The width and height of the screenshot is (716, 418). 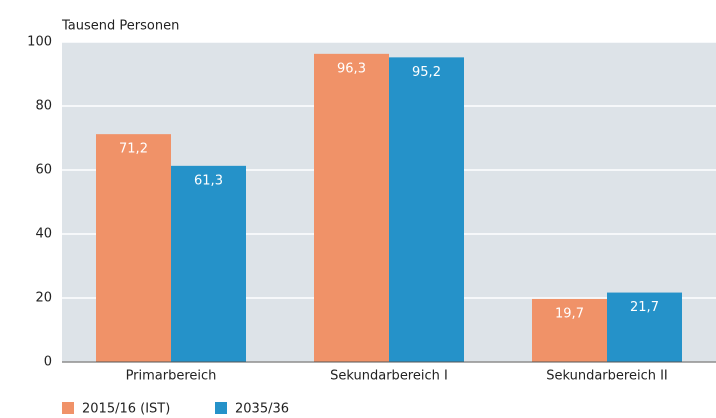 What do you see at coordinates (43, 234) in the screenshot?
I see `y-tick-label: 40` at bounding box center [43, 234].